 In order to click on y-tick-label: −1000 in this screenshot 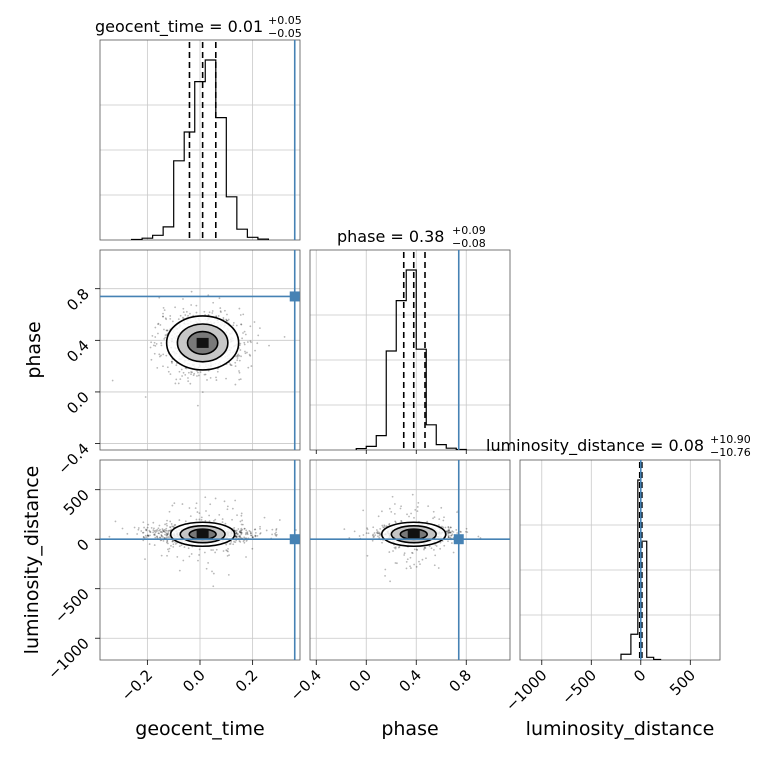, I will do `click(68, 658)`.